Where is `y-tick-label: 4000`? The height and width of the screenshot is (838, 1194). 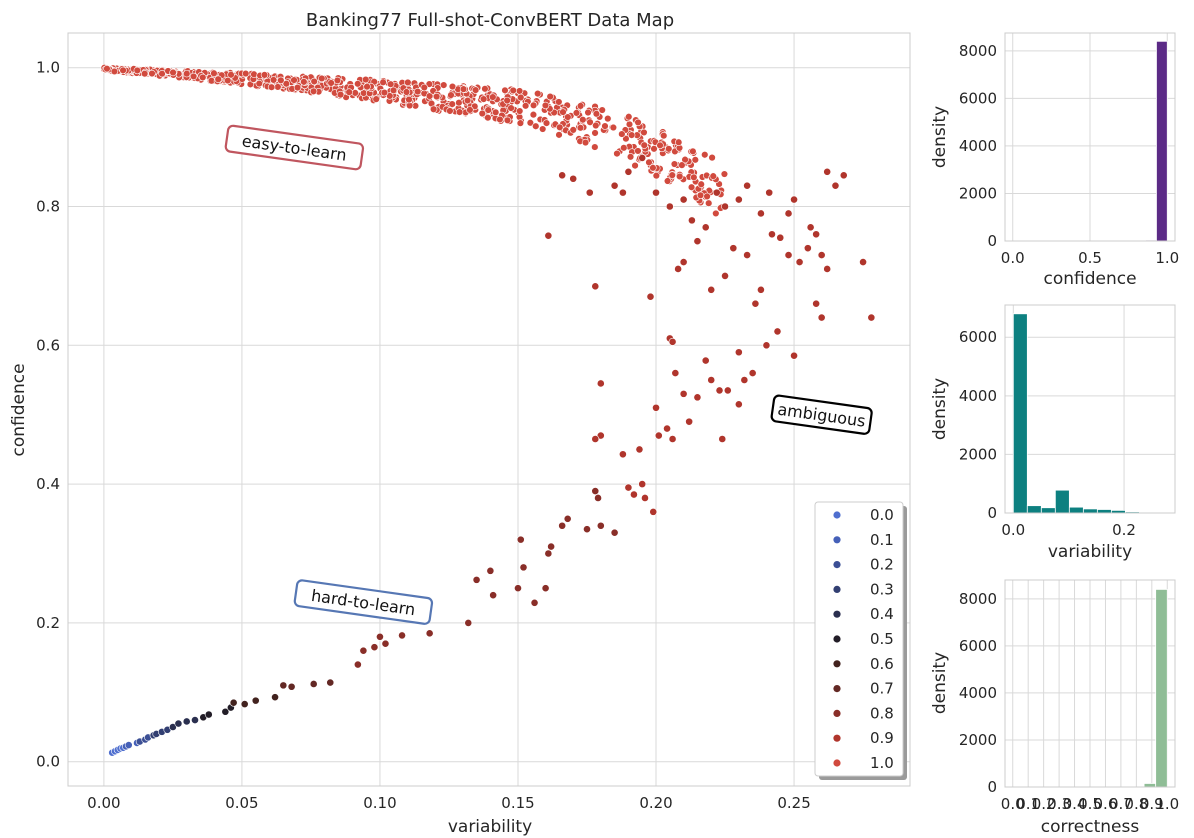
y-tick-label: 4000 is located at coordinates (978, 146).